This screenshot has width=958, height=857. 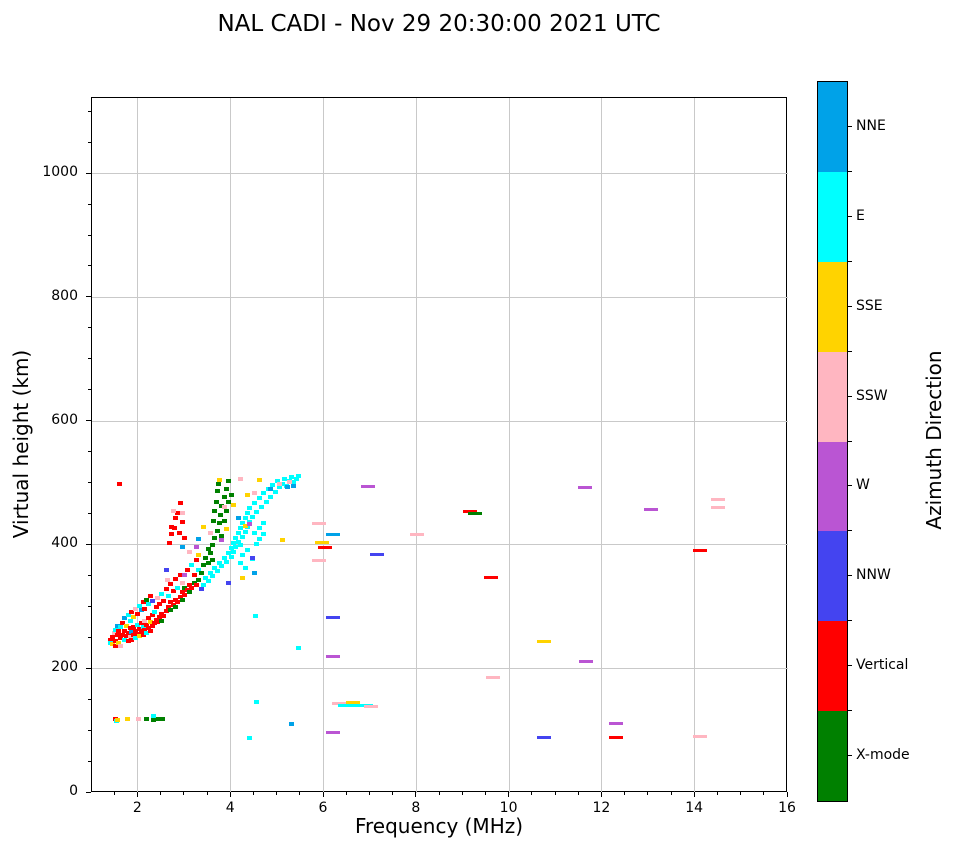 What do you see at coordinates (440, 544) in the screenshot?
I see `gridline-horizontal` at bounding box center [440, 544].